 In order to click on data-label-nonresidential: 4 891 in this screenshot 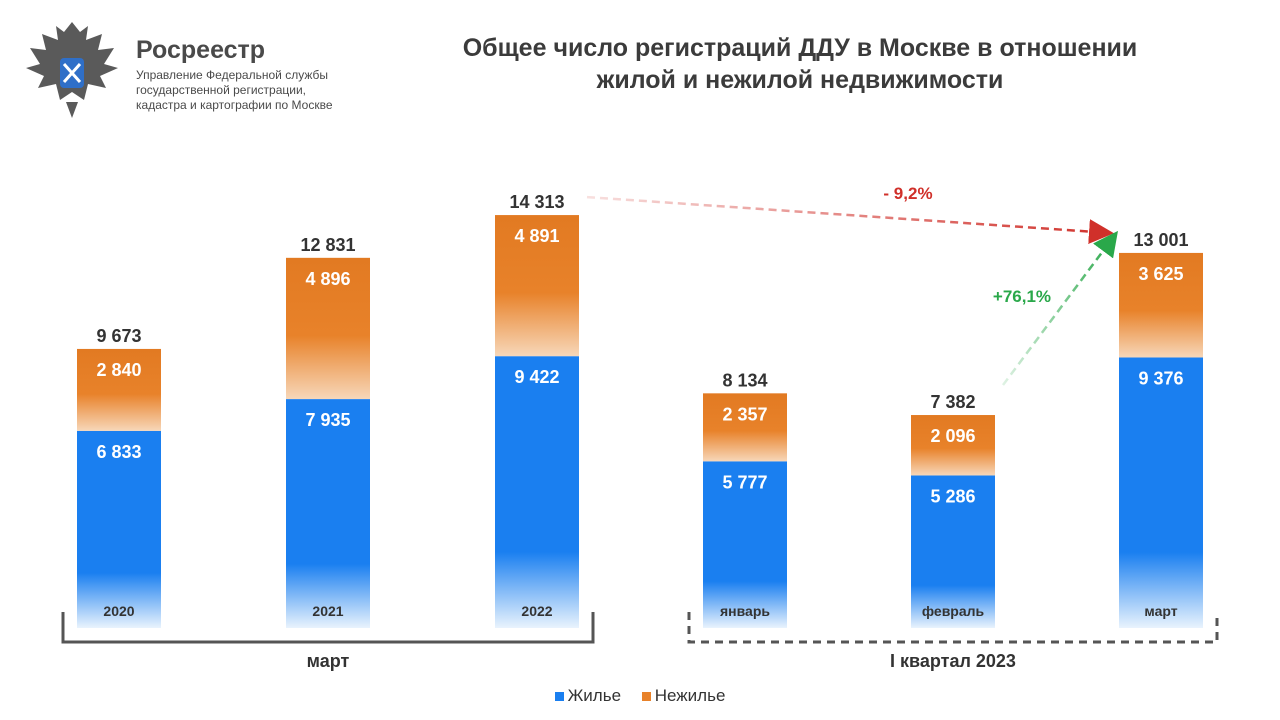, I will do `click(536, 236)`.